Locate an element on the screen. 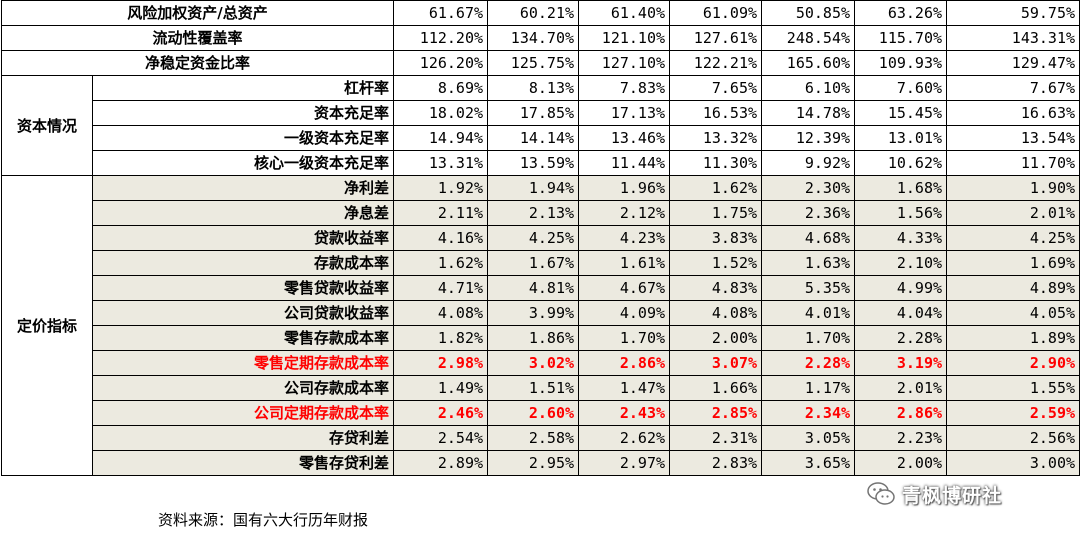  cell: 248.54% is located at coordinates (808, 38).